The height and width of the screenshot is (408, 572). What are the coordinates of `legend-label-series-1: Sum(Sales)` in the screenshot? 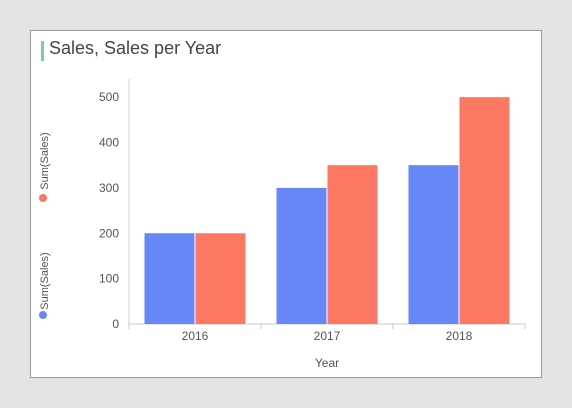 It's located at (45, 280).